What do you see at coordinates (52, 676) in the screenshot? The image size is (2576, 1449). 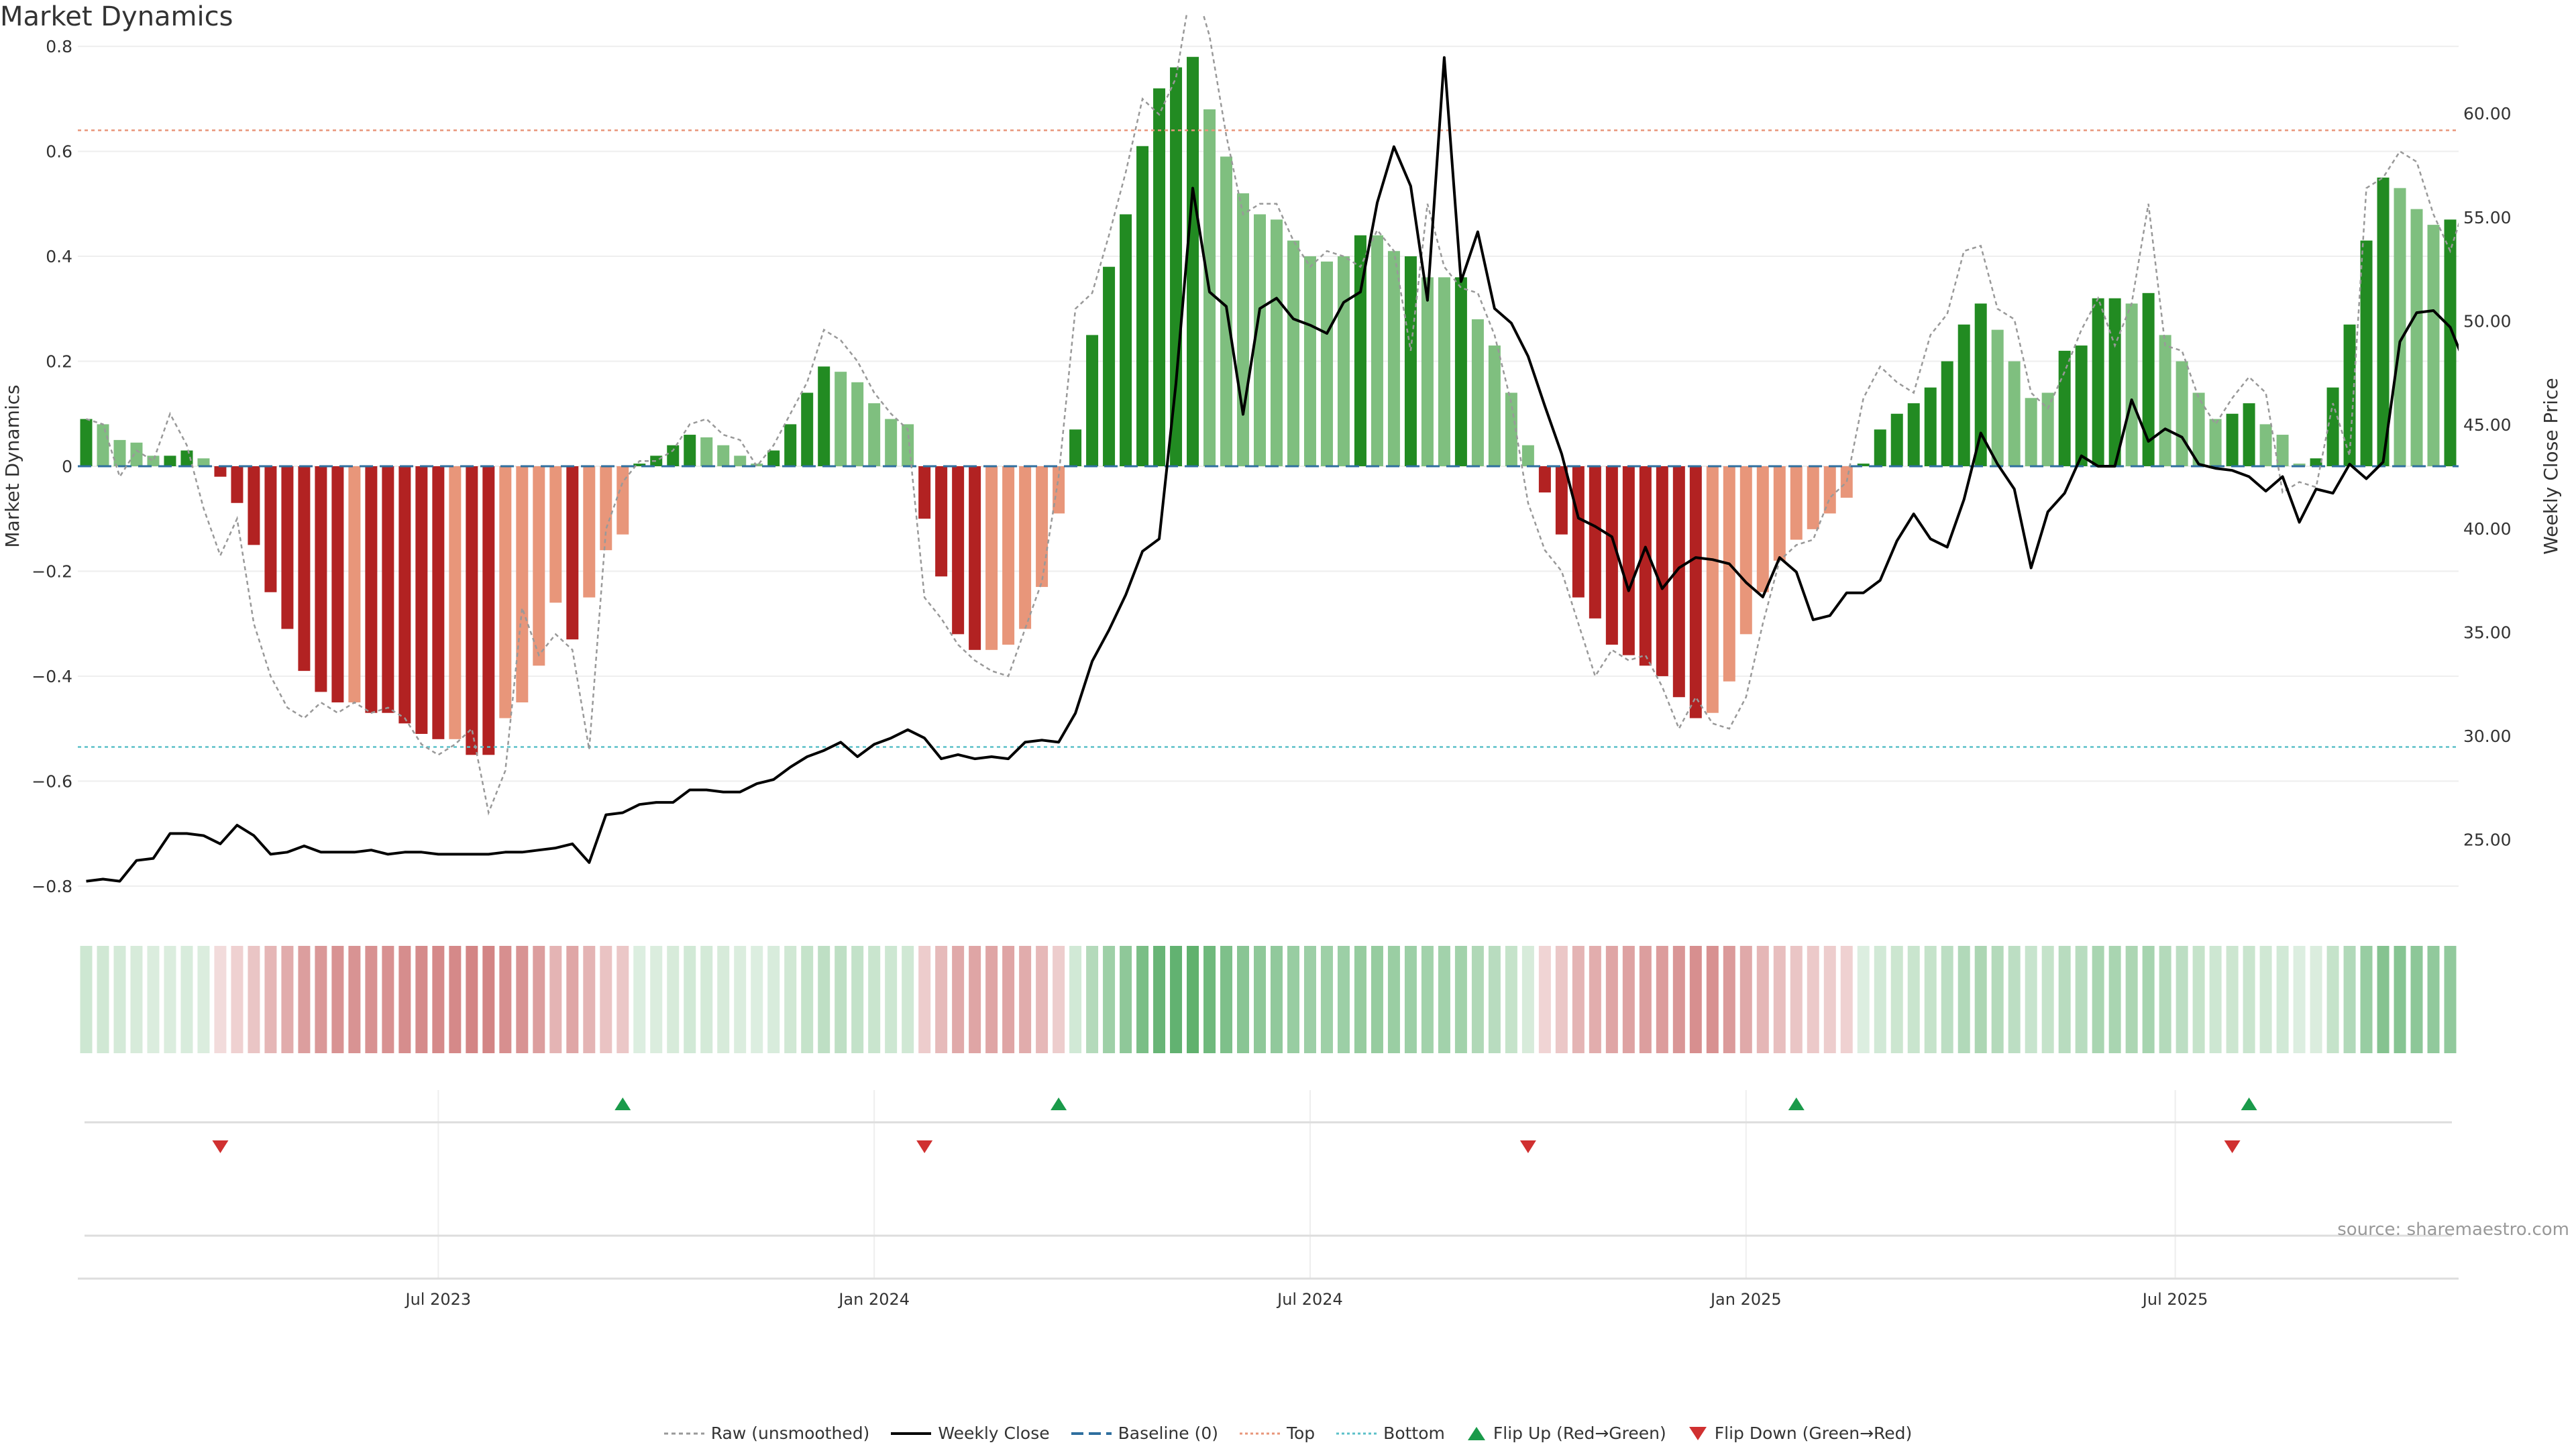 I see `y-tick-label-6: −0.4` at bounding box center [52, 676].